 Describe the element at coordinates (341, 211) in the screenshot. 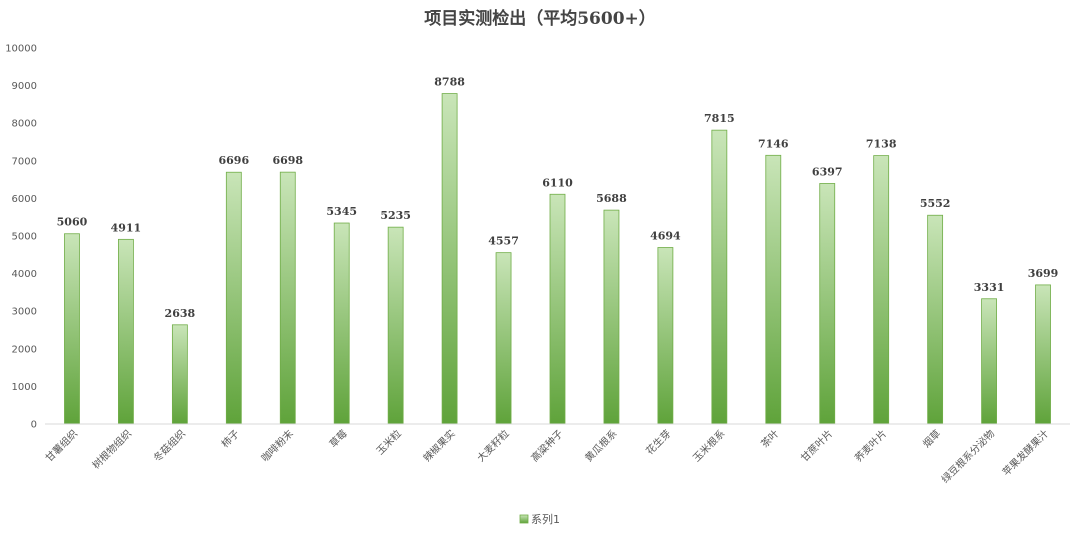

I see `data-label: 5345` at that location.